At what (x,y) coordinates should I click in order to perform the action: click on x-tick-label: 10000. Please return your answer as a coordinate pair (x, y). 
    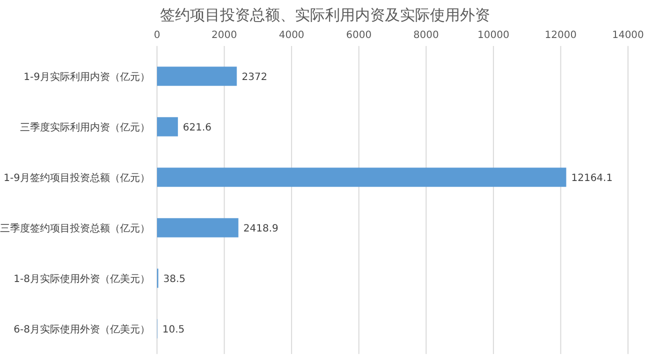
    Looking at the image, I should click on (494, 35).